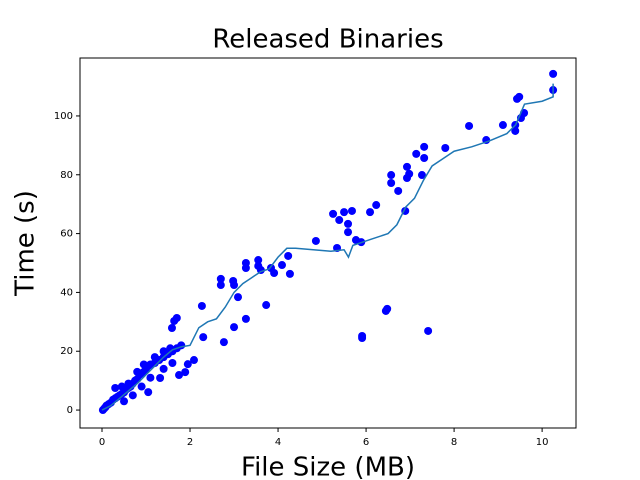  Describe the element at coordinates (66, 234) in the screenshot. I see `y-tick-label: 60` at that location.